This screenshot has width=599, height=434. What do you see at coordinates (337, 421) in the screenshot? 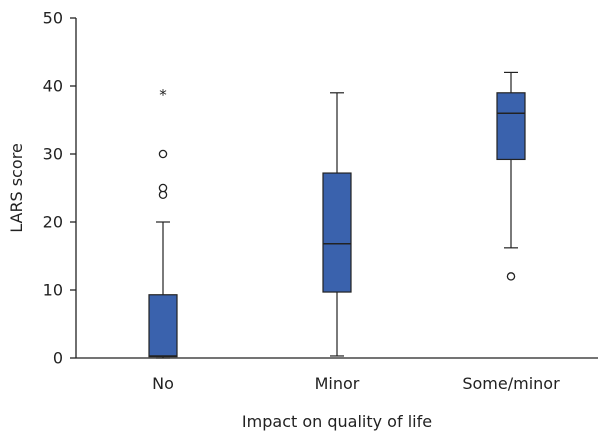
I see `x-axis-title: Impact on quality of life` at bounding box center [337, 421].